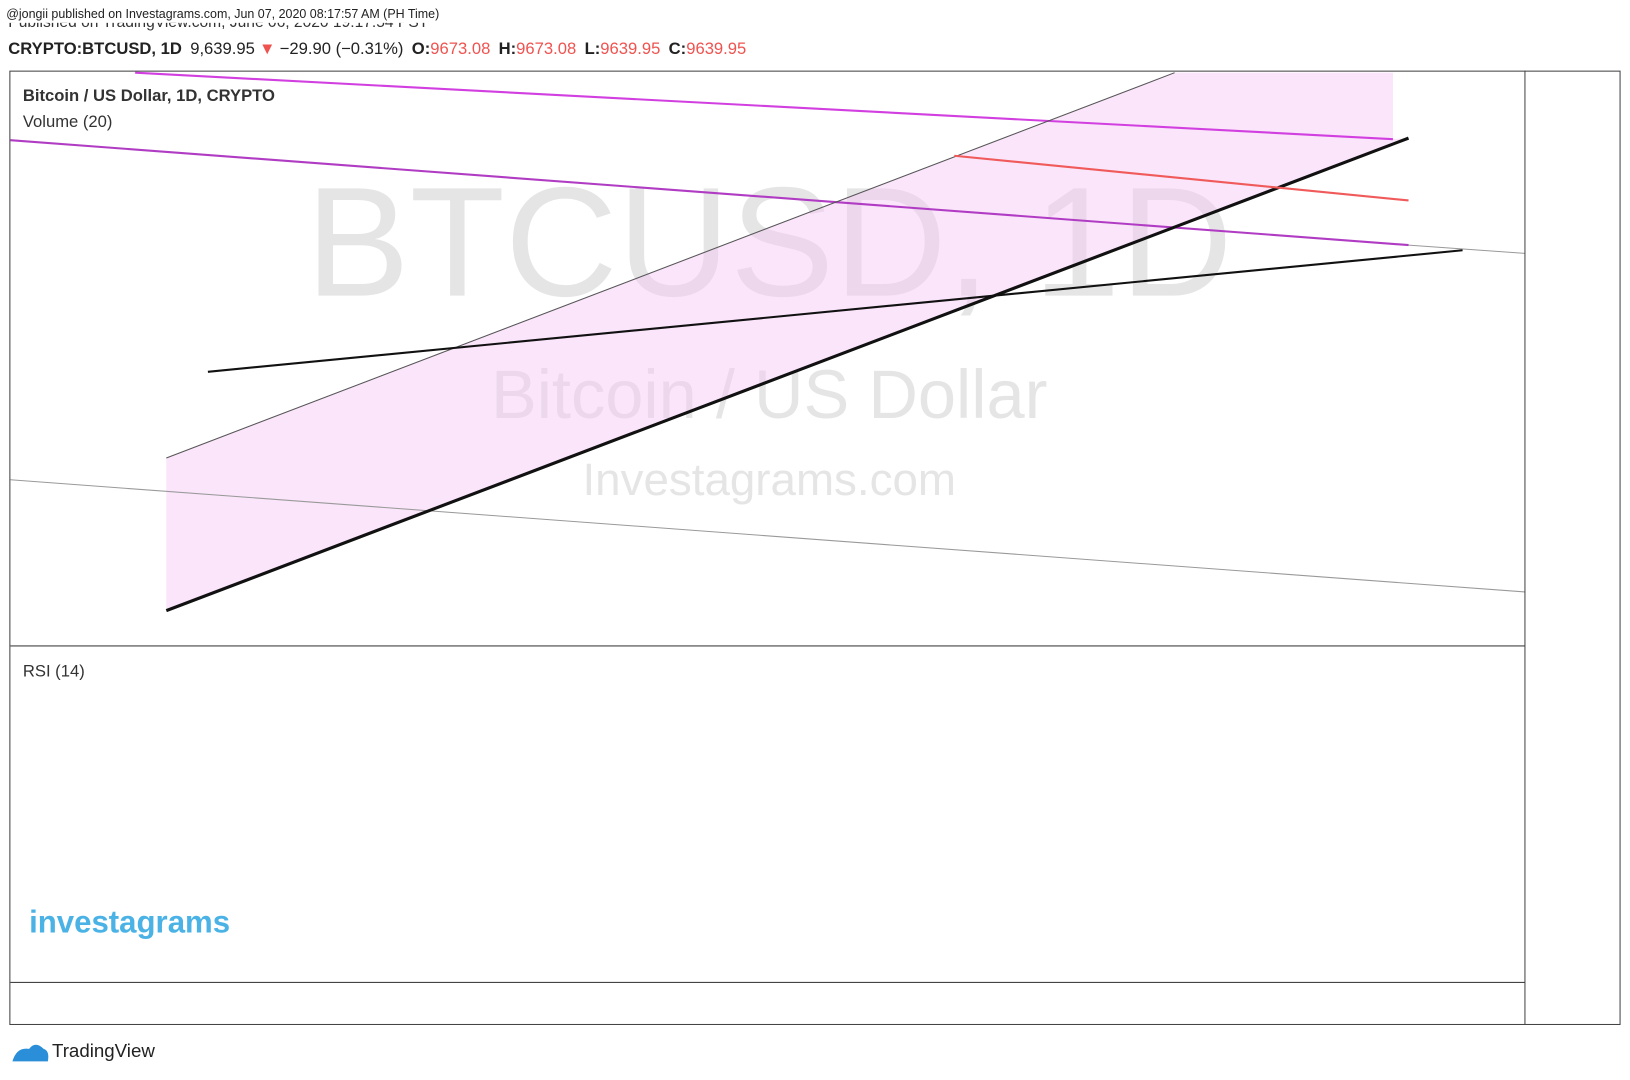 The height and width of the screenshot is (1080, 1630). Describe the element at coordinates (342, 48) in the screenshot. I see `change: −29.90 (−0.31%)` at that location.